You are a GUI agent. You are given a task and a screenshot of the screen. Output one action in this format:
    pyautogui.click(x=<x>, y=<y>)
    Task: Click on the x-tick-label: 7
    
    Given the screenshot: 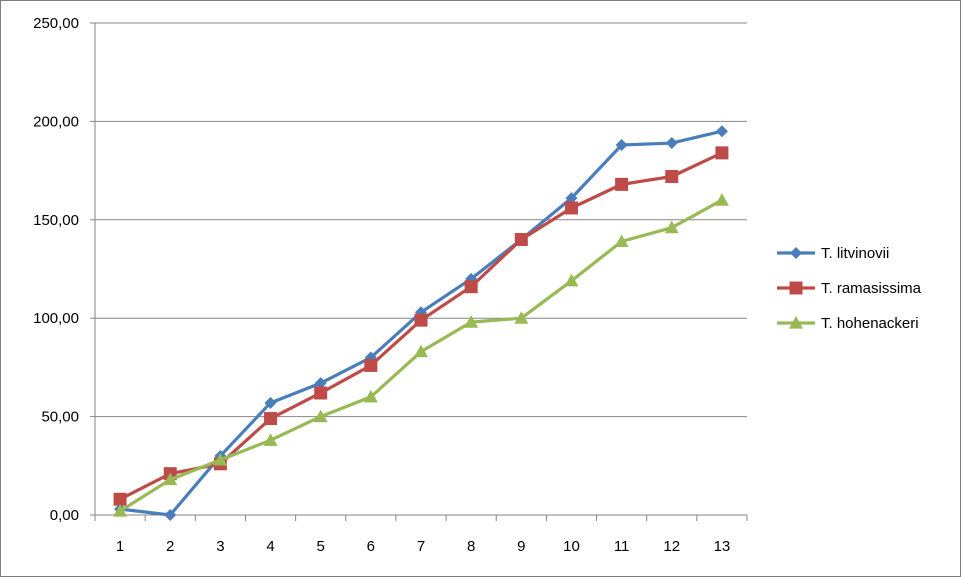 What is the action you would take?
    pyautogui.click(x=421, y=546)
    